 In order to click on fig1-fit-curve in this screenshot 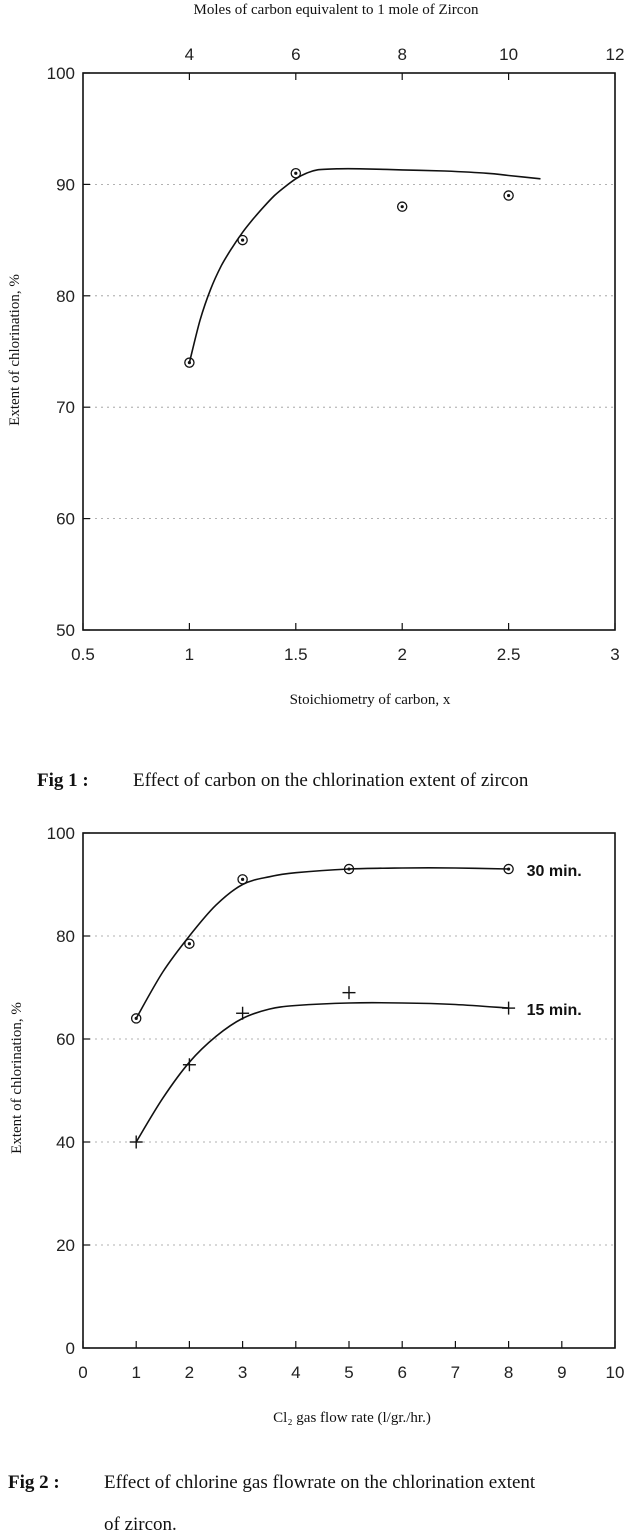, I will do `click(364, 265)`.